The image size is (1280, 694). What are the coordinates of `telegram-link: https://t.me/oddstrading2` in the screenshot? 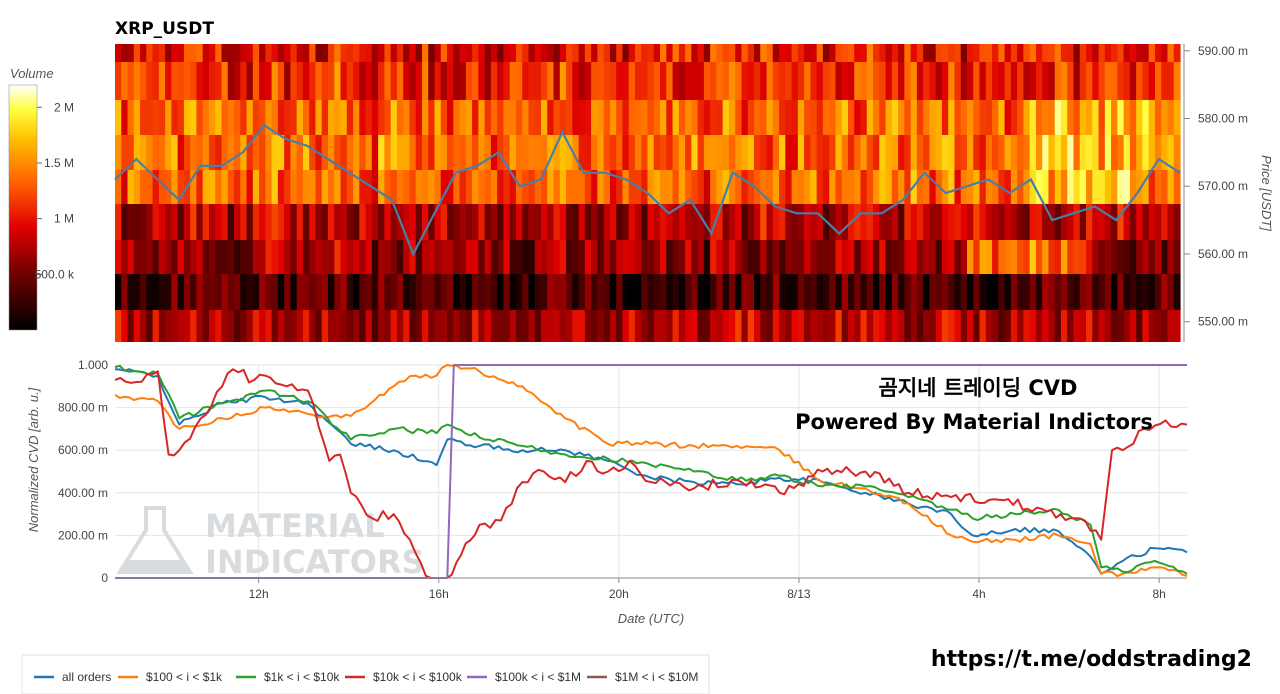 It's located at (1091, 659).